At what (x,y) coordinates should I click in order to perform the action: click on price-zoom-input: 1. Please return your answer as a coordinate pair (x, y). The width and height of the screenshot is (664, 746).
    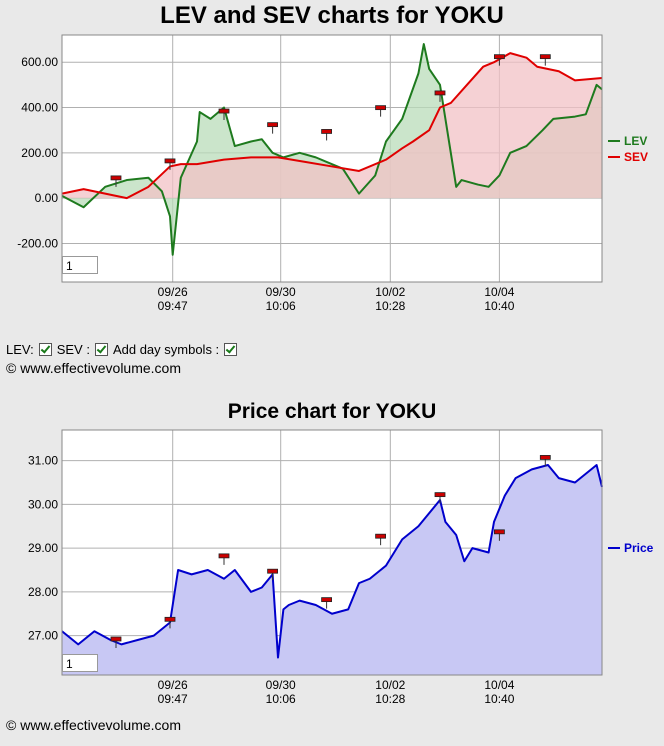
    Looking at the image, I should click on (80, 663).